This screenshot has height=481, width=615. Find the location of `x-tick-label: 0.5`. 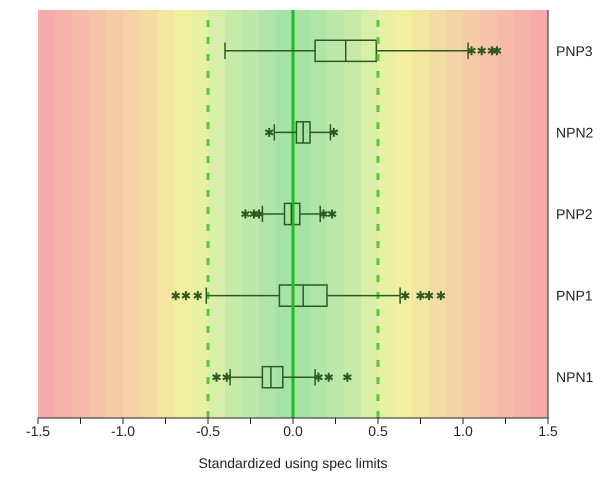

x-tick-label: 0.5 is located at coordinates (378, 430).